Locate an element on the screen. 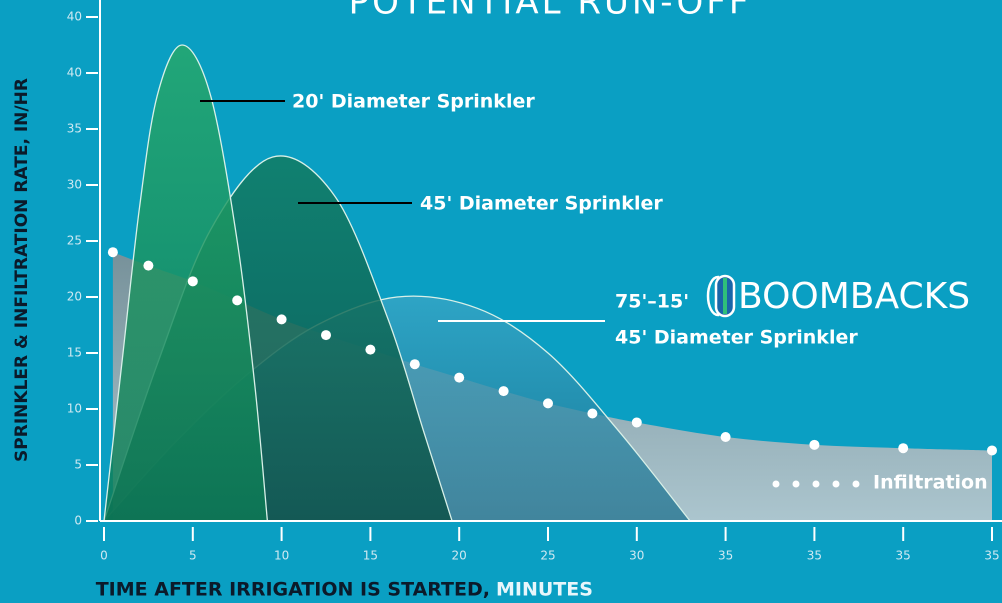 Image resolution: width=1002 pixels, height=603 pixels. y-tick-label: 5 is located at coordinates (78, 465).